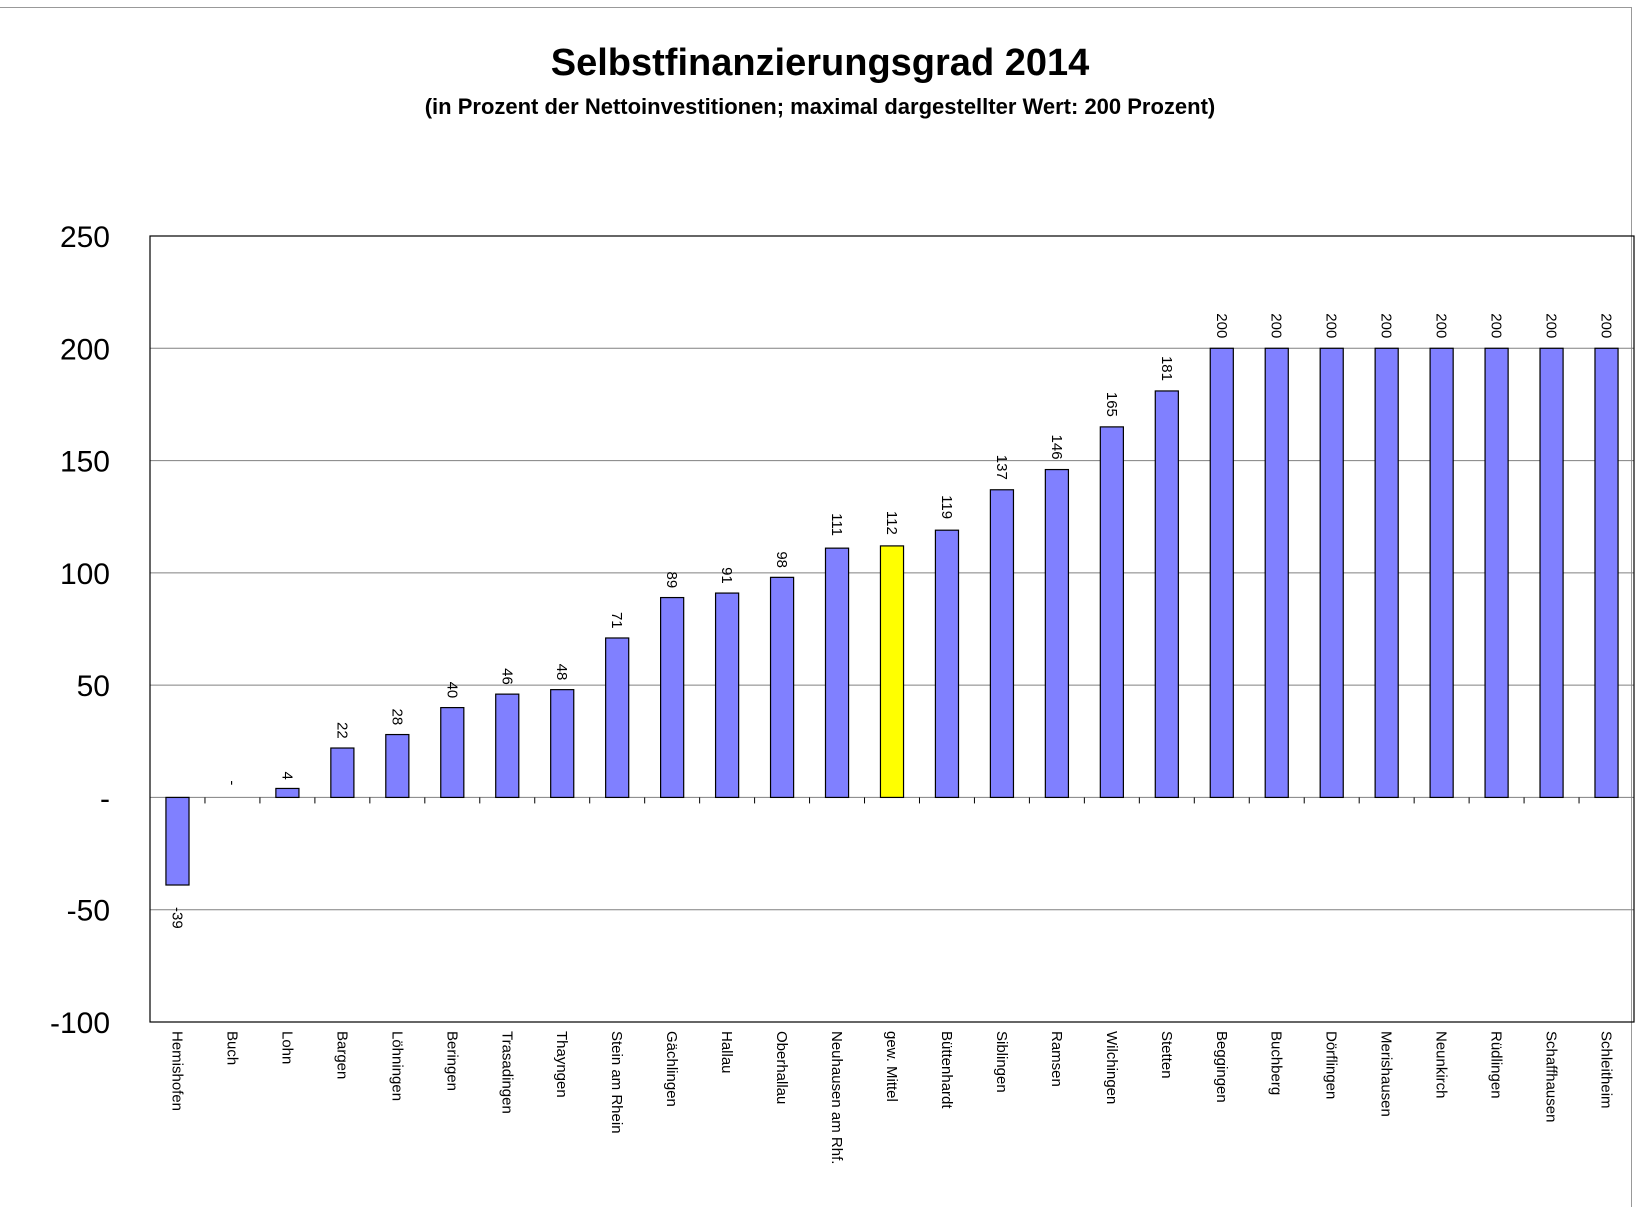  I want to click on data-label-21: 200, so click(1331, 325).